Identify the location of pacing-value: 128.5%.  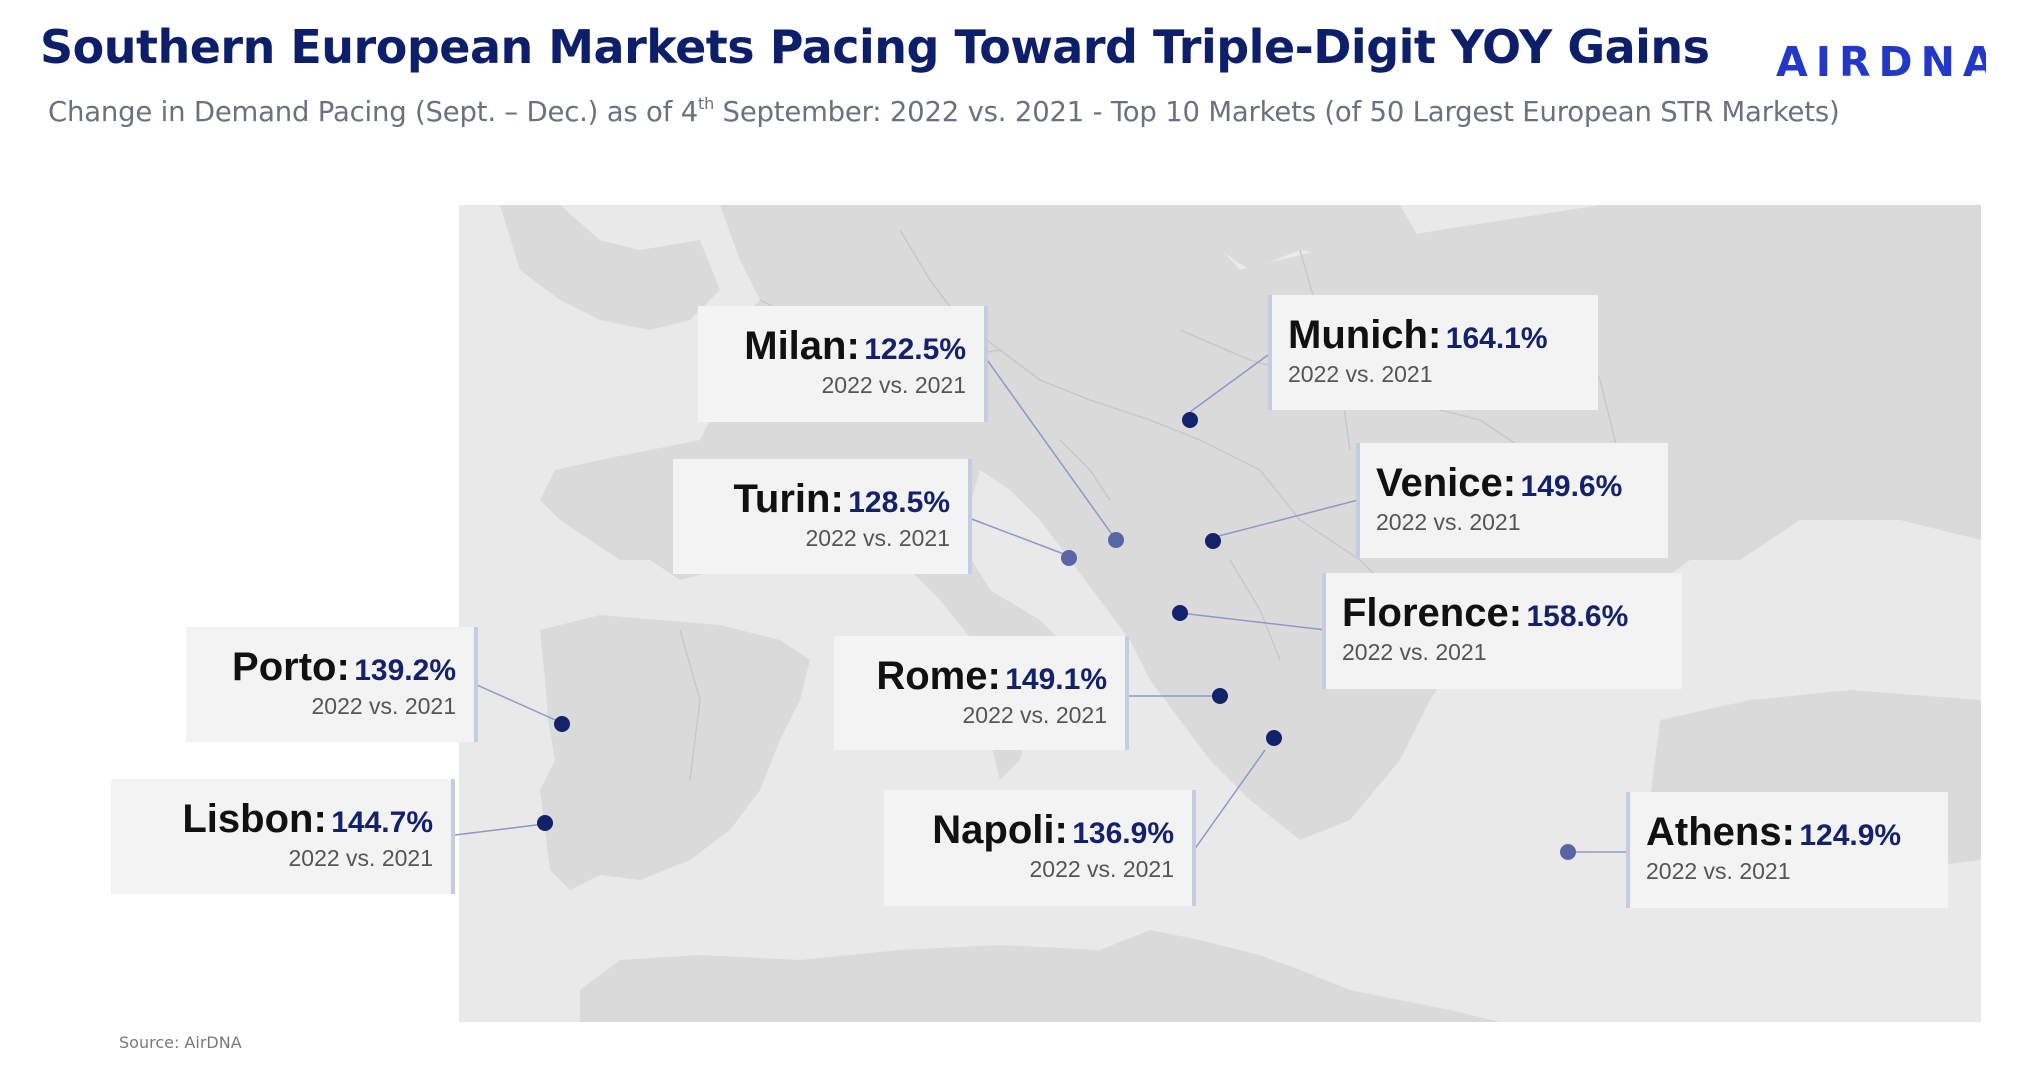
(899, 502).